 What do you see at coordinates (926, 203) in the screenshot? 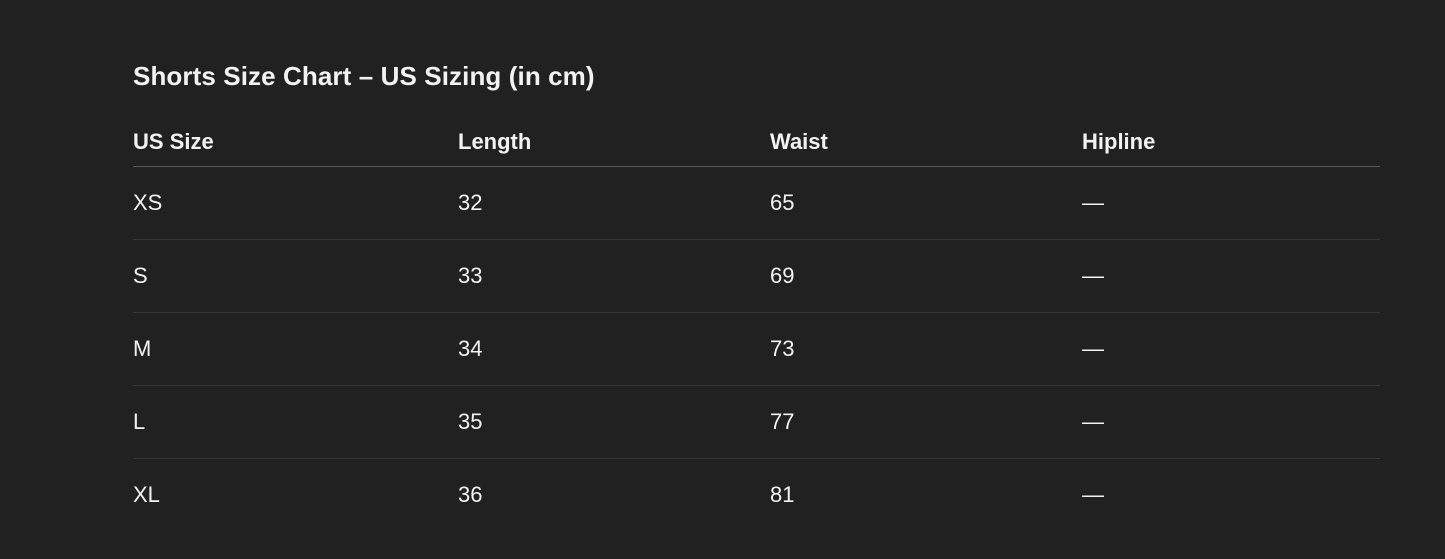
I see `cell-waist: 65` at bounding box center [926, 203].